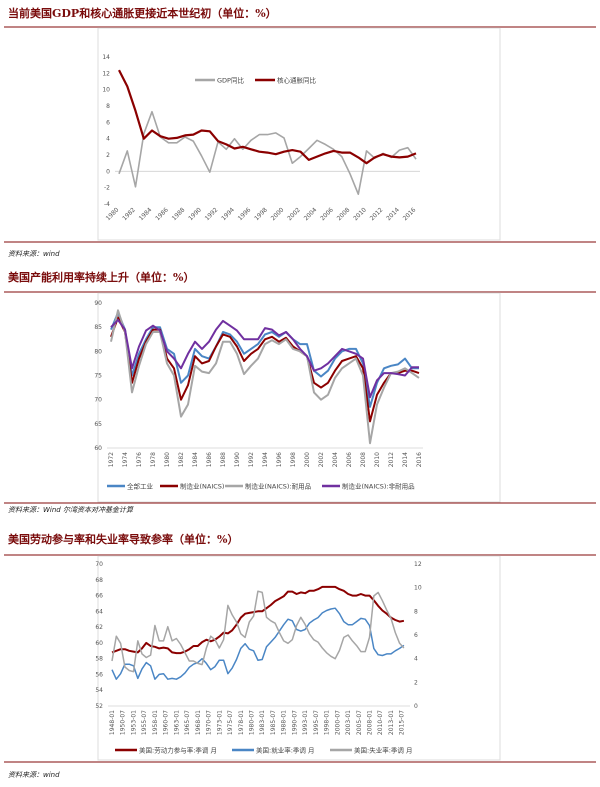 This screenshot has width=600, height=787. I want to click on y-tick-label: 66, so click(99, 596).